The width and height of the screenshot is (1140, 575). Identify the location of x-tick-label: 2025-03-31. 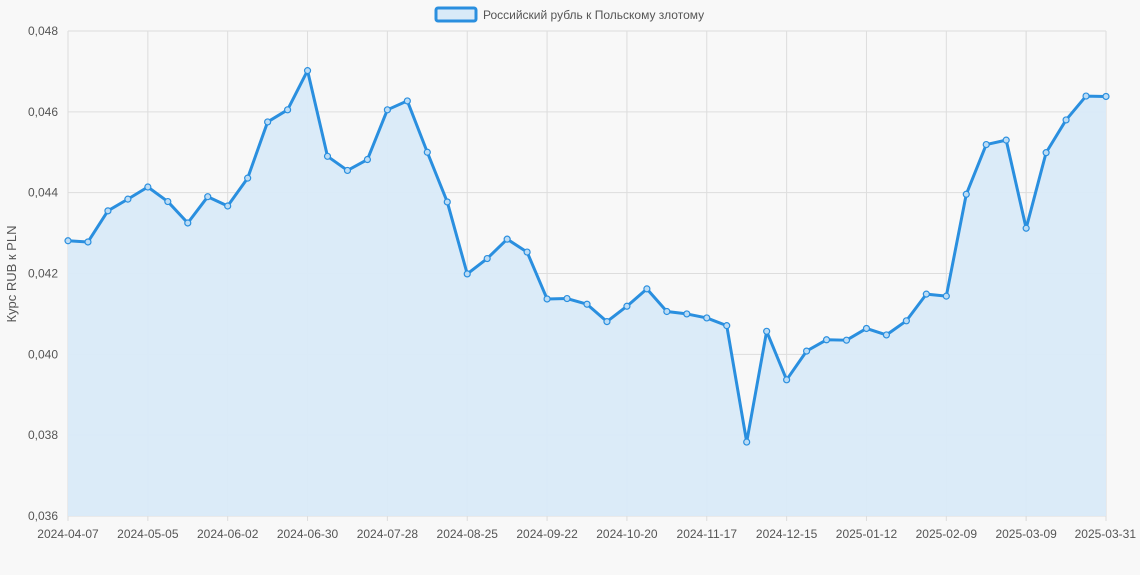
(1106, 534).